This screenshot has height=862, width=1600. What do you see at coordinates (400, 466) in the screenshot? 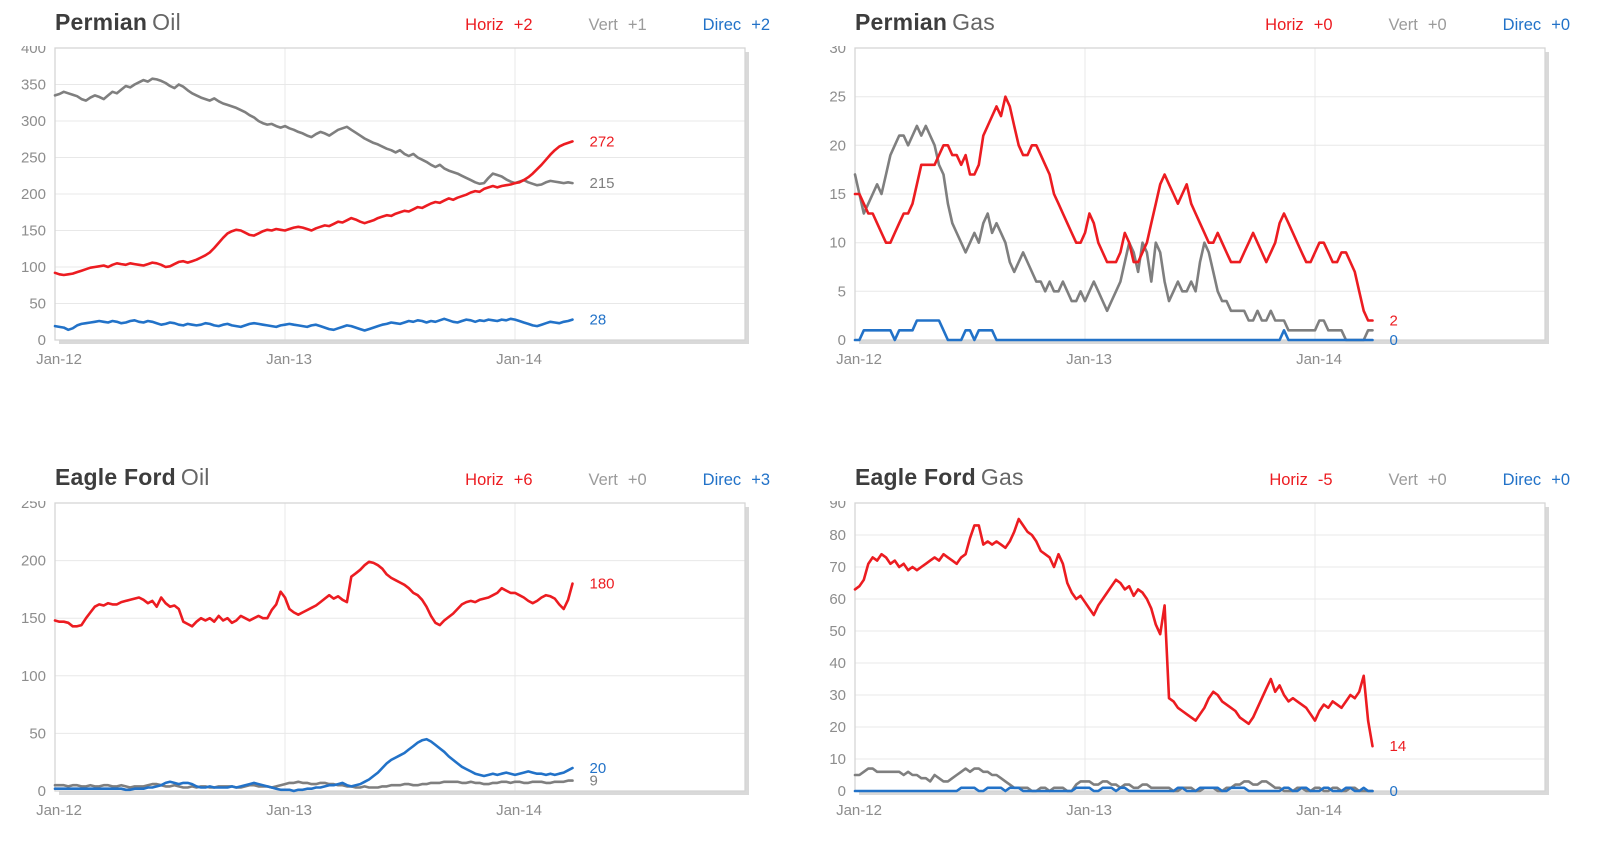
I see `panel-header: Eagle Ford Oil Horiz +6 Vert +0 Direc +3` at bounding box center [400, 466].